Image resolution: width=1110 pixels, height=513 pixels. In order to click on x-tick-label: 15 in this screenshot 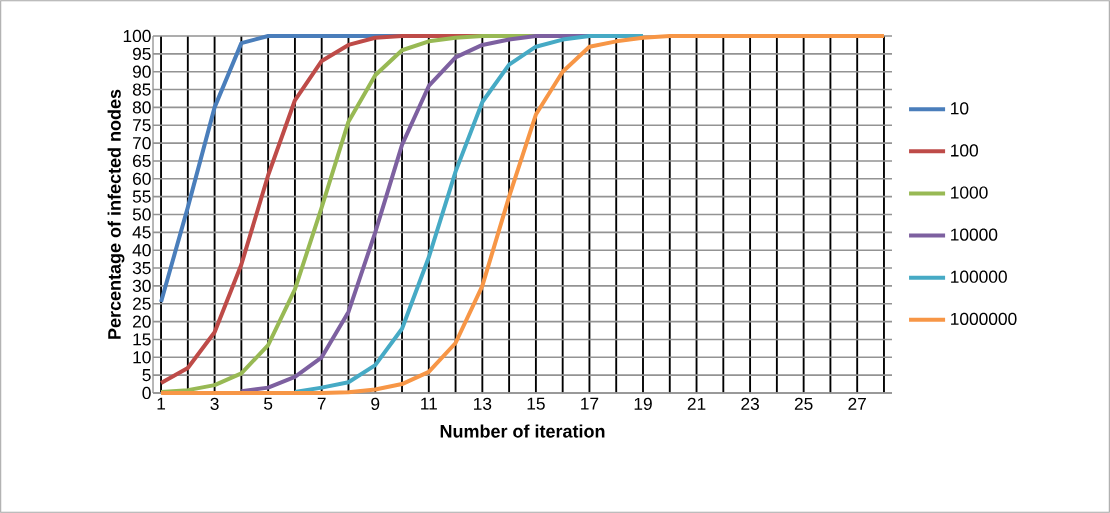, I will do `click(536, 403)`.